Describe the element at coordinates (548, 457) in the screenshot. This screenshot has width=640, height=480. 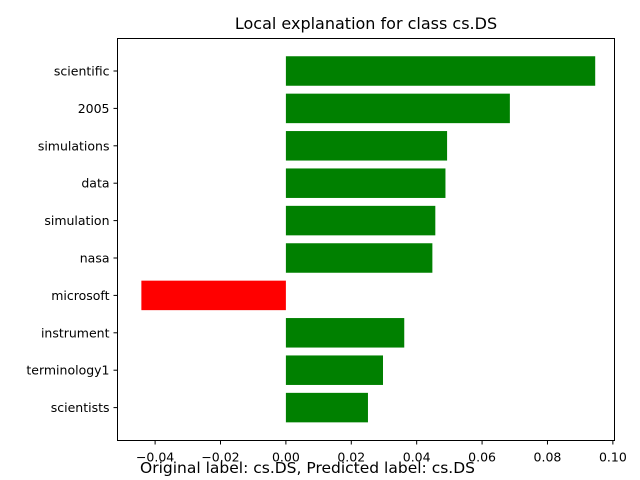
I see `x-tick-label: 0.08` at that location.